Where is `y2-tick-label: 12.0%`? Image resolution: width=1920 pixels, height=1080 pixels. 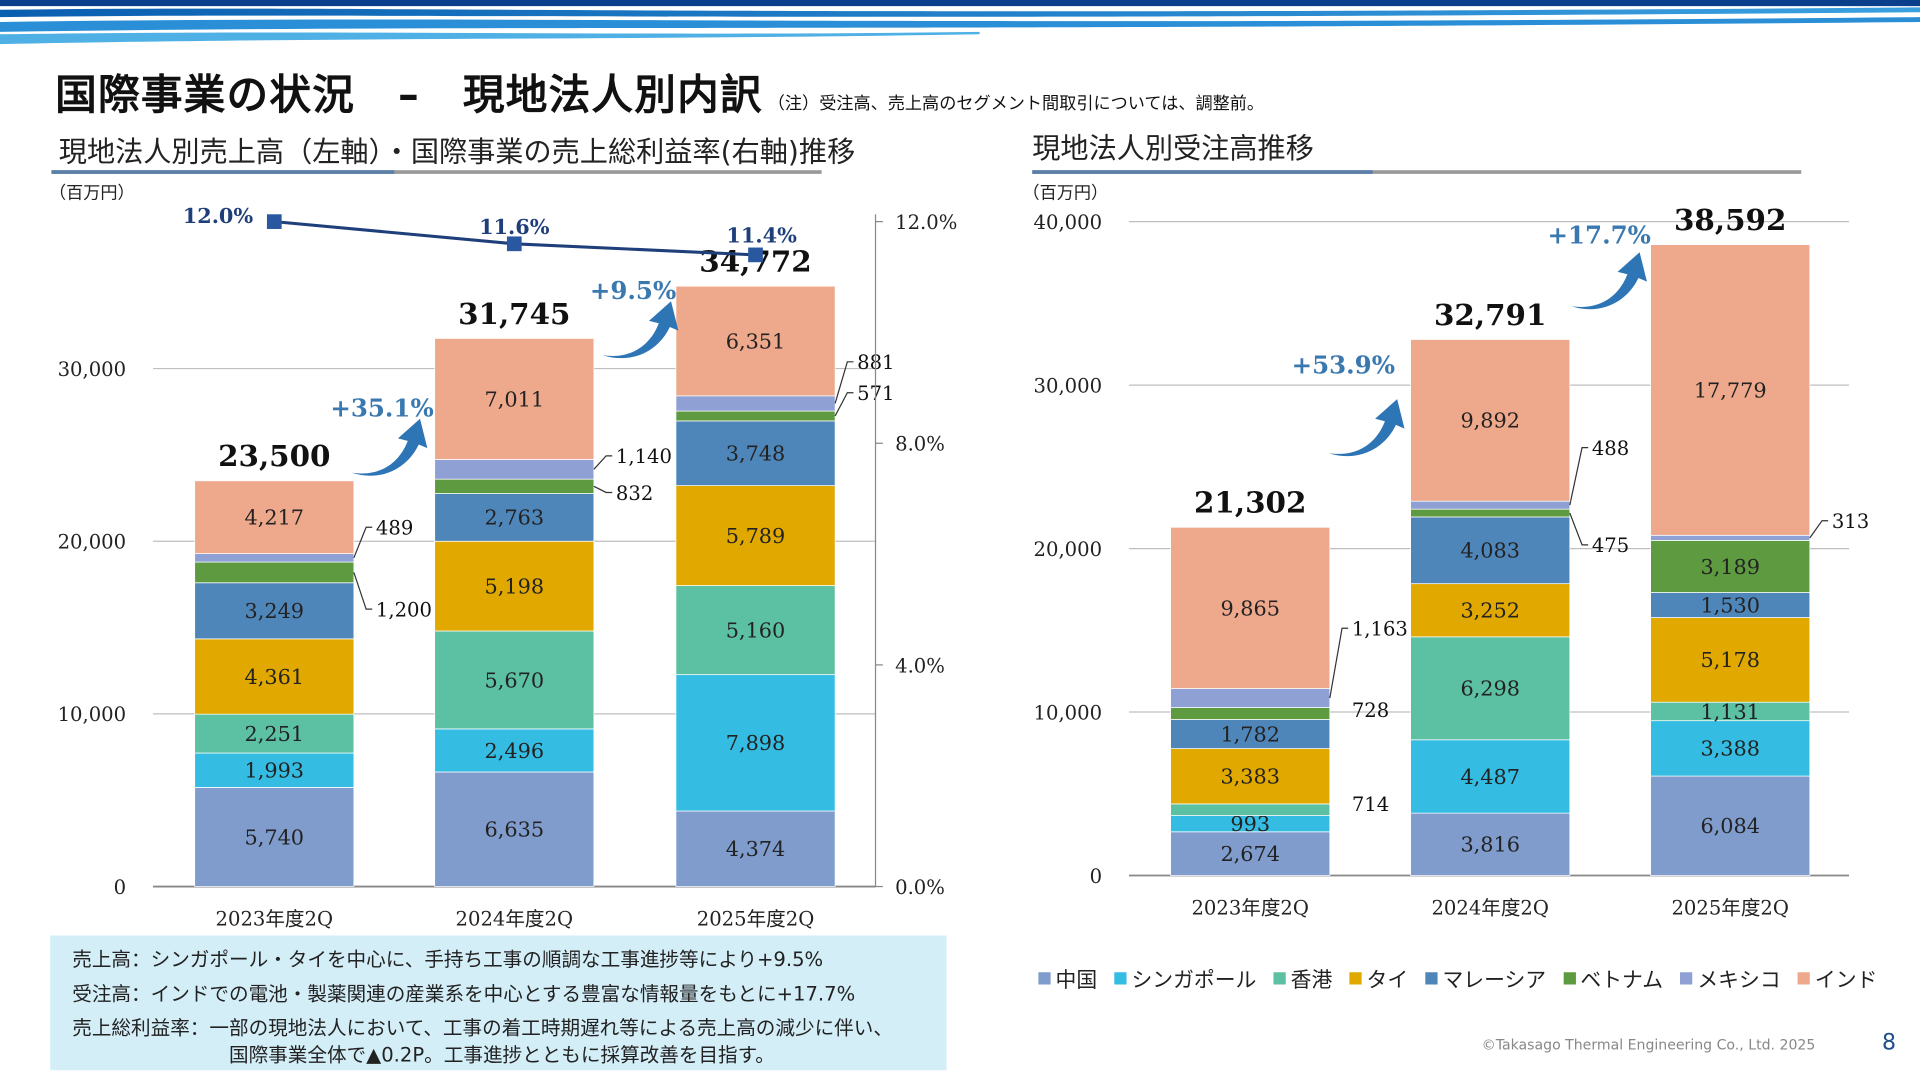 y2-tick-label: 12.0% is located at coordinates (926, 222).